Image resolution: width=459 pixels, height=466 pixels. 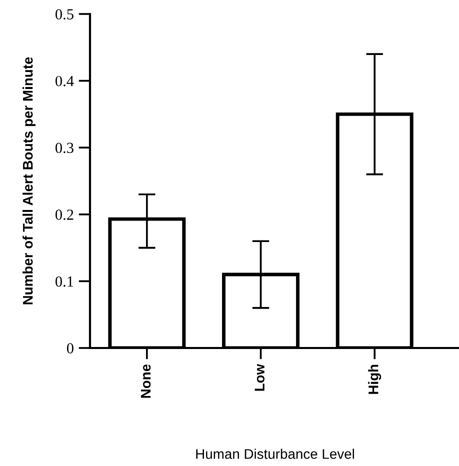 What do you see at coordinates (275, 453) in the screenshot?
I see `x-axis-title: Human Disturbance Level` at bounding box center [275, 453].